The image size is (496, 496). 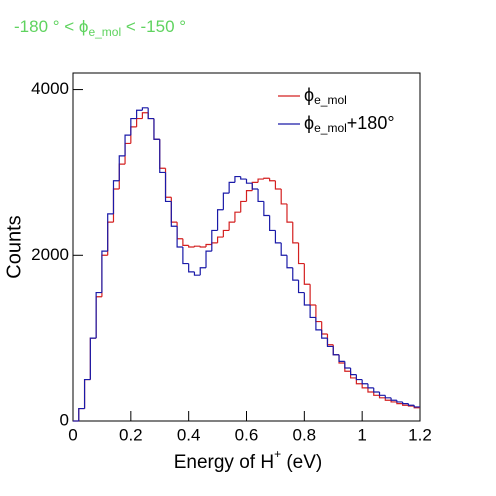 I want to click on y-tick-label: 4000, so click(x=50, y=88).